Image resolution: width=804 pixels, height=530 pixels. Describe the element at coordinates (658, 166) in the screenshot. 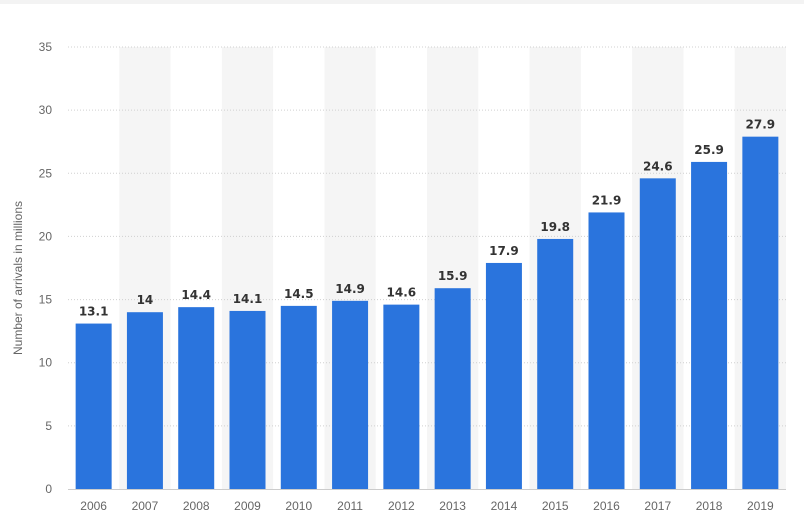

I see `data-label: 24.6` at that location.